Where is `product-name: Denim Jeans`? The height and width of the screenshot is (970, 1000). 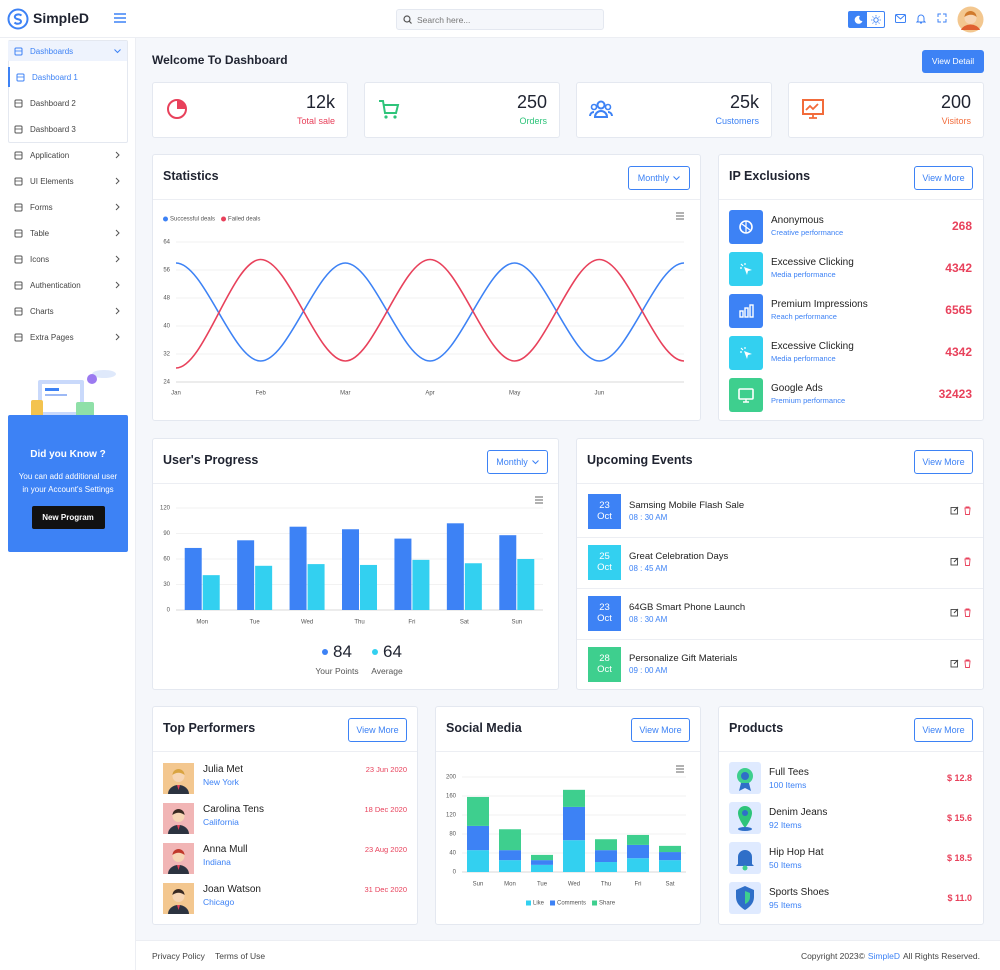 product-name: Denim Jeans is located at coordinates (798, 812).